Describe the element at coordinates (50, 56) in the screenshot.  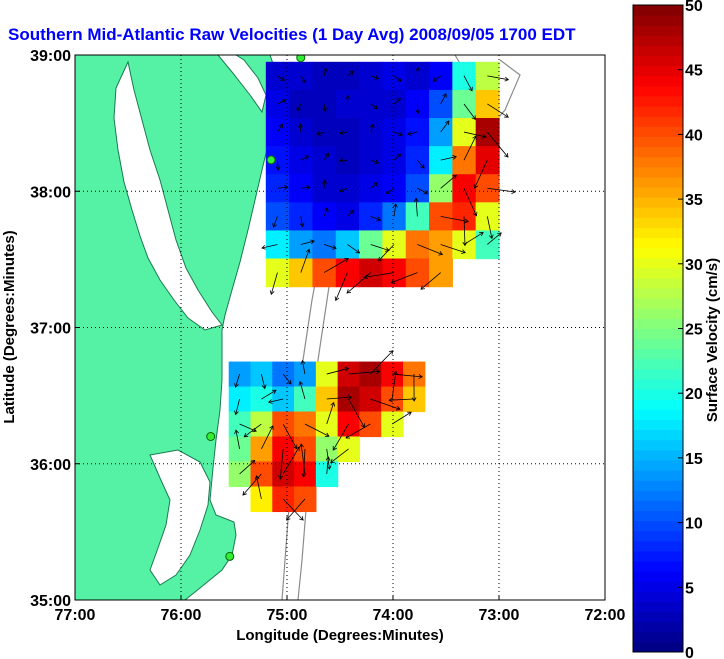
I see `y-tick-label: 39:00` at that location.